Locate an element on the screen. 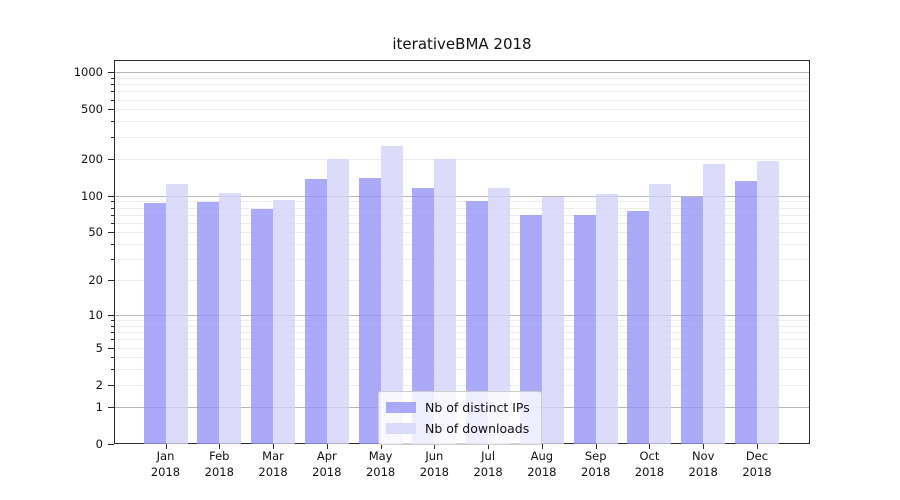 This screenshot has height=500, width=900. x-tick-label: Sep 2018 is located at coordinates (596, 464).